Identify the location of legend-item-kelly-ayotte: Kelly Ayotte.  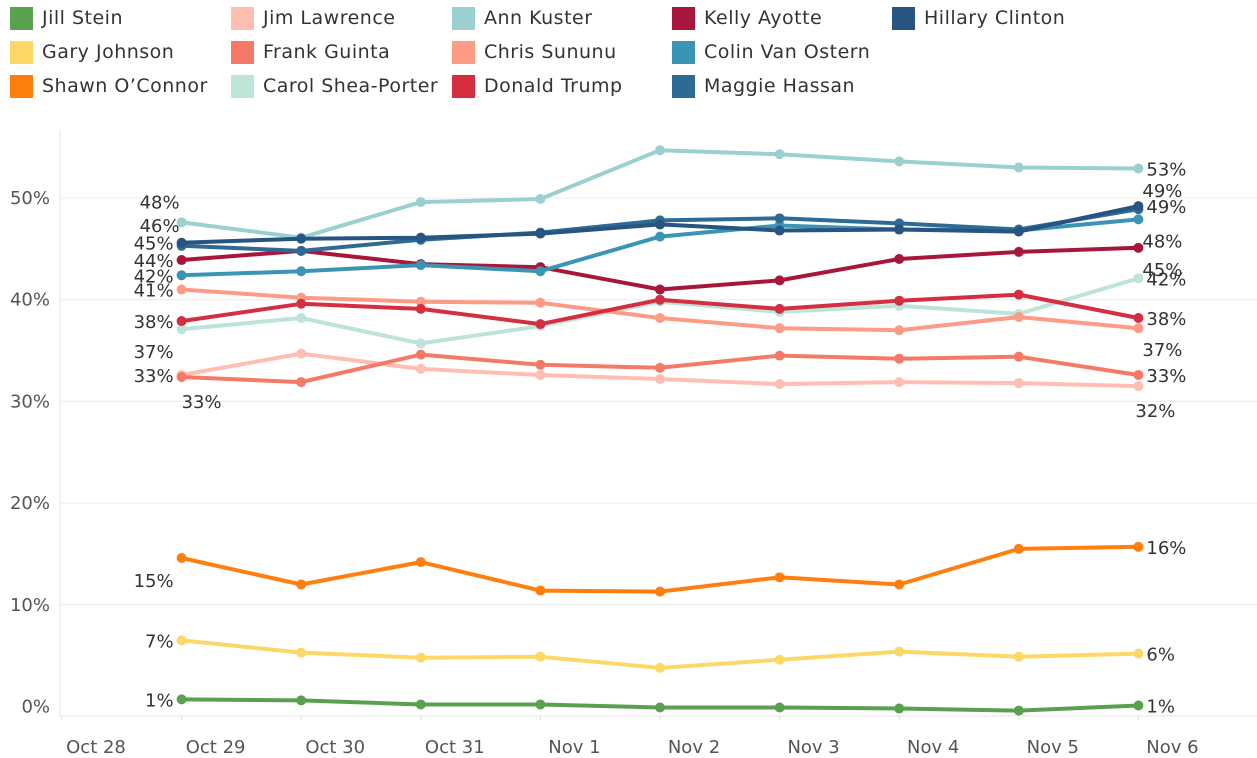
(747, 18).